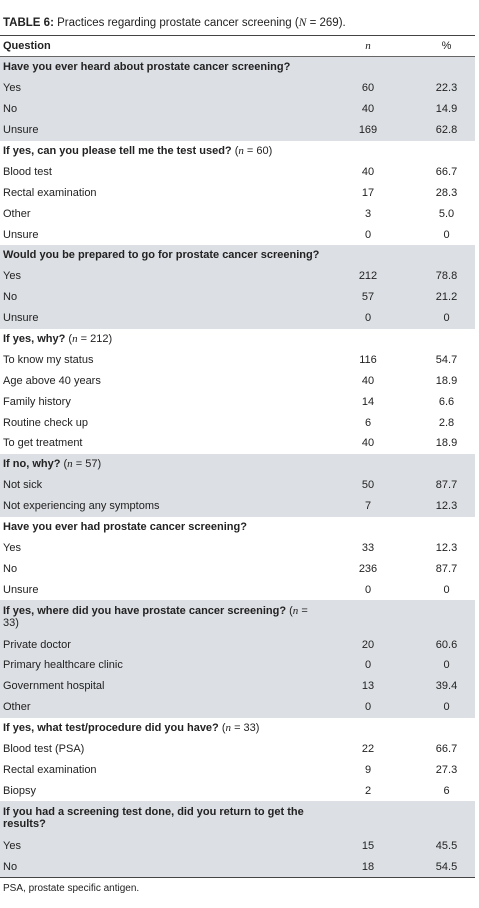  What do you see at coordinates (368, 192) in the screenshot?
I see `response-n: 17` at bounding box center [368, 192].